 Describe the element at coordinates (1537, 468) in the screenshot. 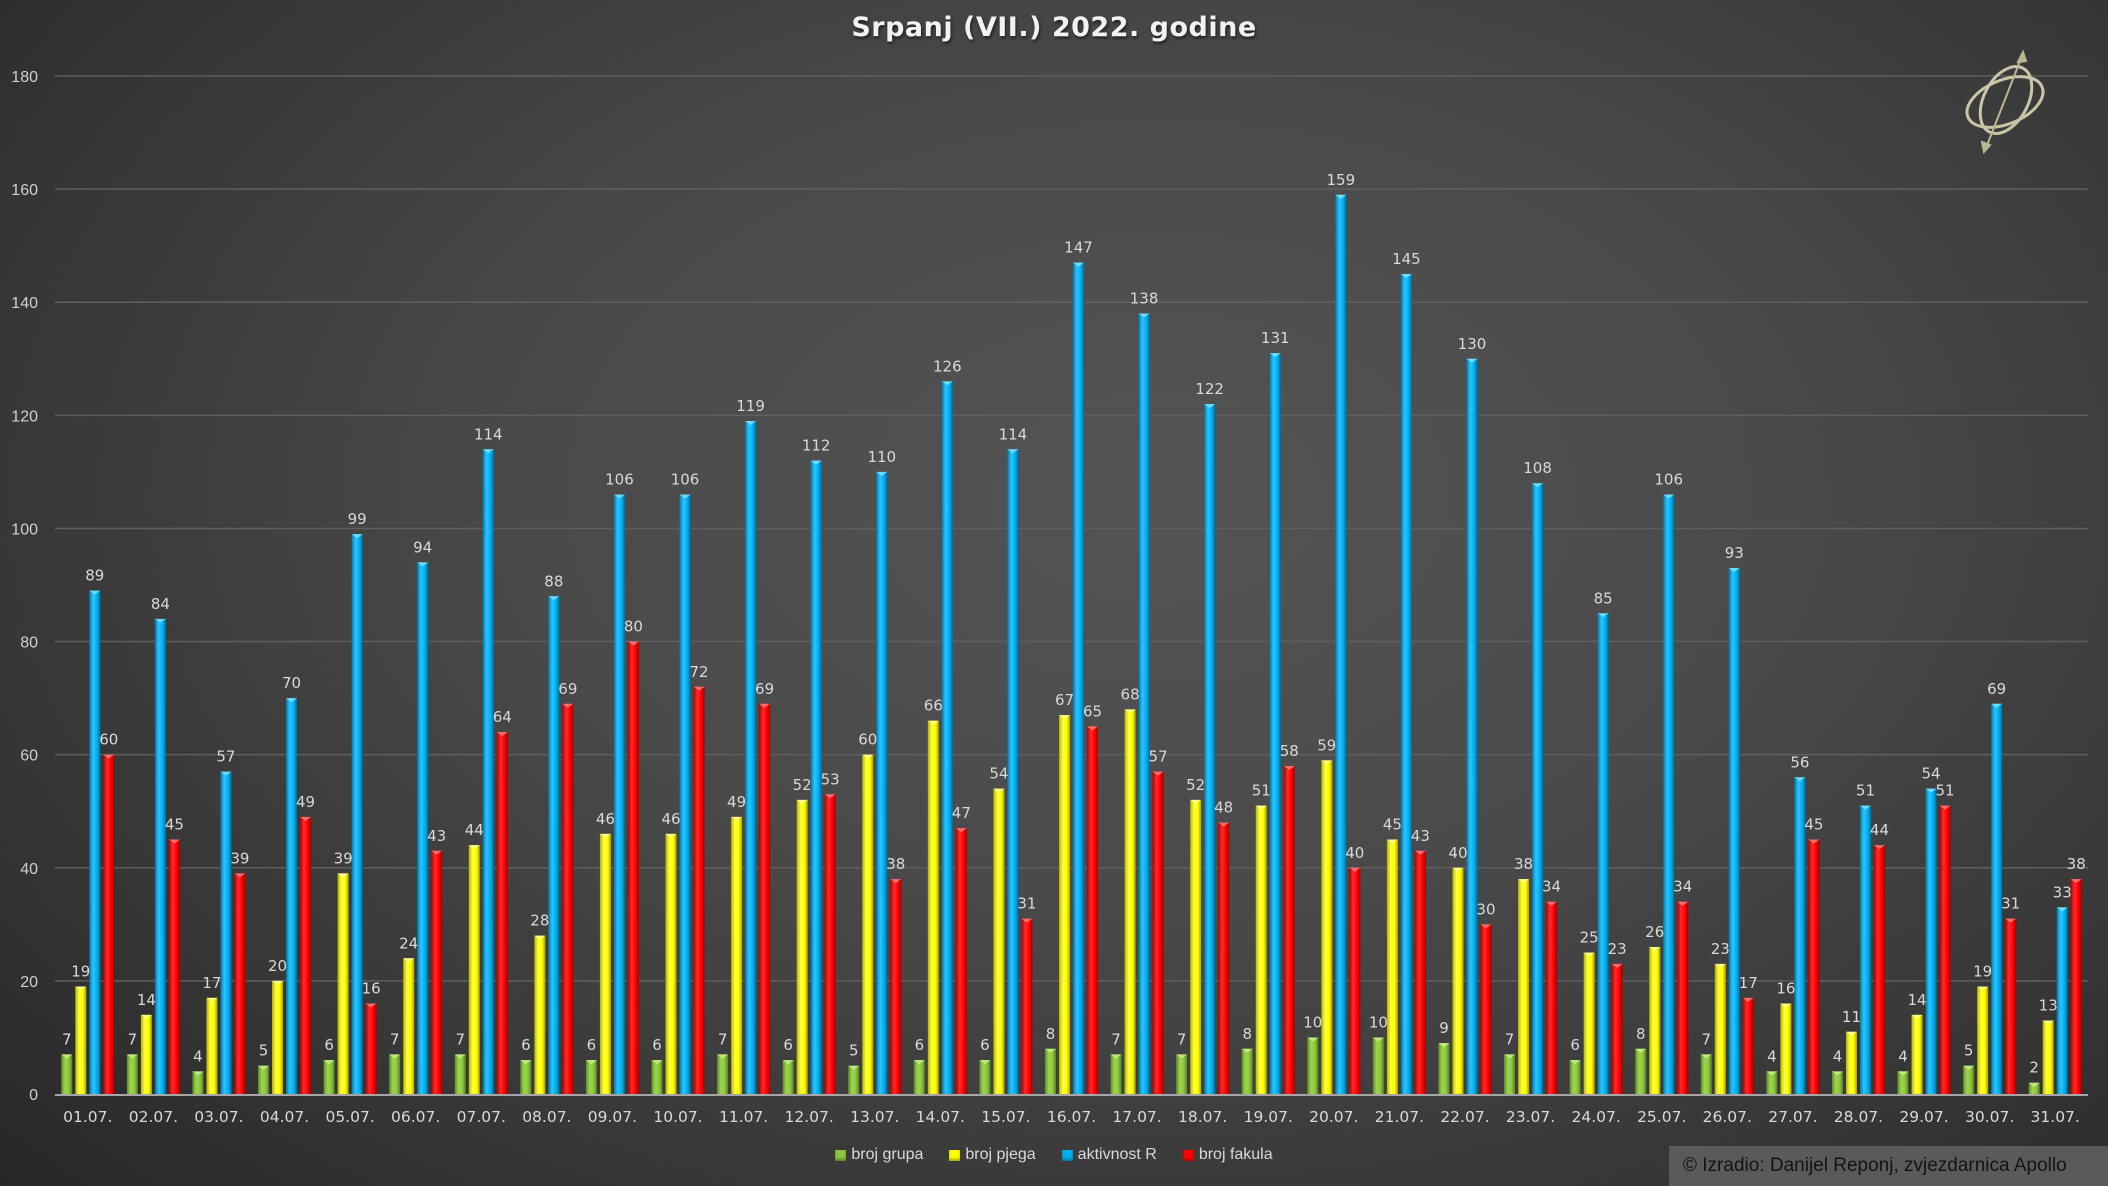

I see `data-label: 108` at that location.